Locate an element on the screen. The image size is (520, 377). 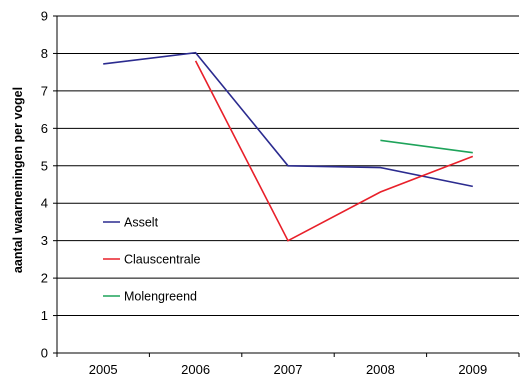
y-tick-label: 2 is located at coordinates (44, 278).